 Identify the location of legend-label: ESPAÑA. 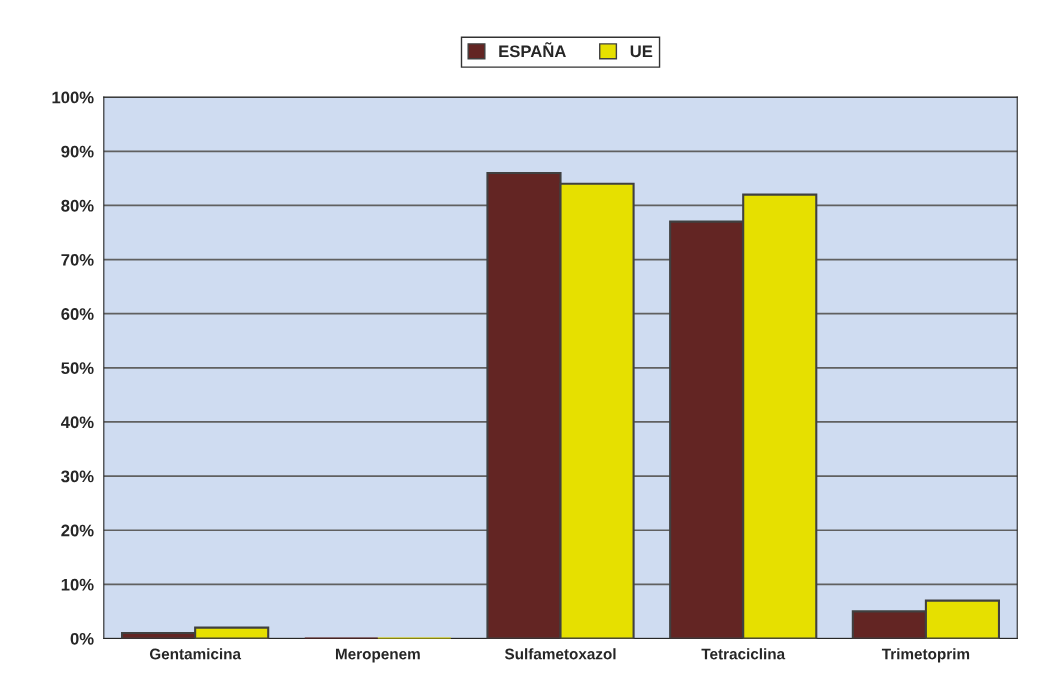
(532, 50).